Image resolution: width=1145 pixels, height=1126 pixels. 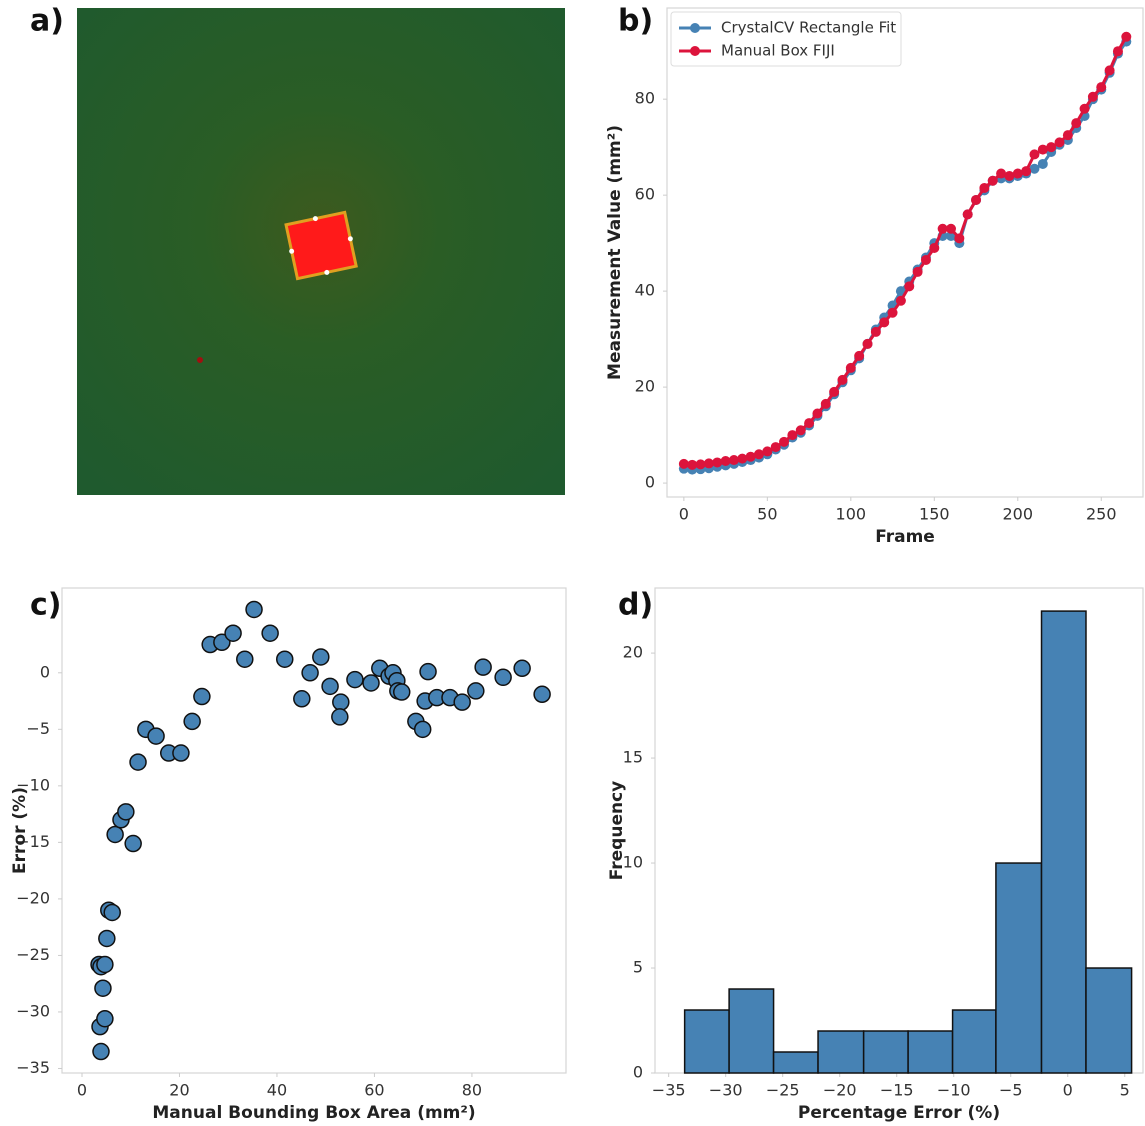 What do you see at coordinates (374, 1090) in the screenshot?
I see `x-tick-label: 60` at bounding box center [374, 1090].